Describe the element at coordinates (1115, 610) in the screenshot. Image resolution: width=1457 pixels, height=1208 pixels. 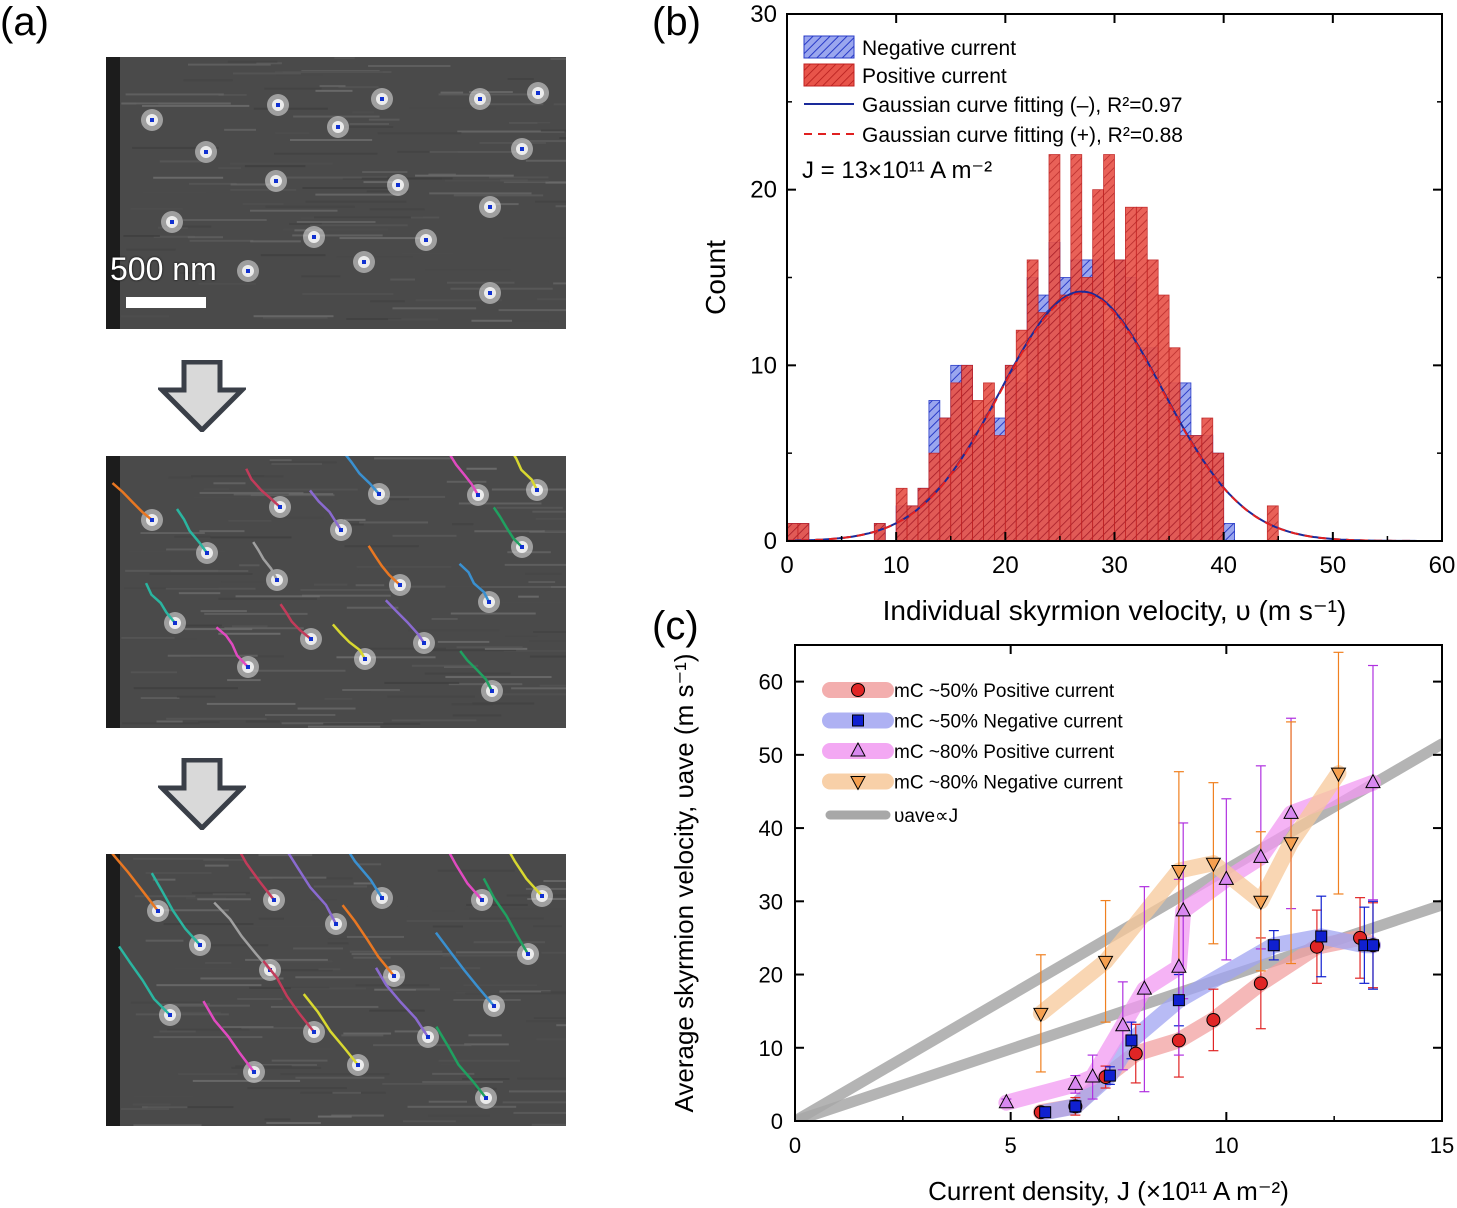
I see `x-axis-label: Individual skyrmion velocity, υ (m s⁻¹)` at that location.